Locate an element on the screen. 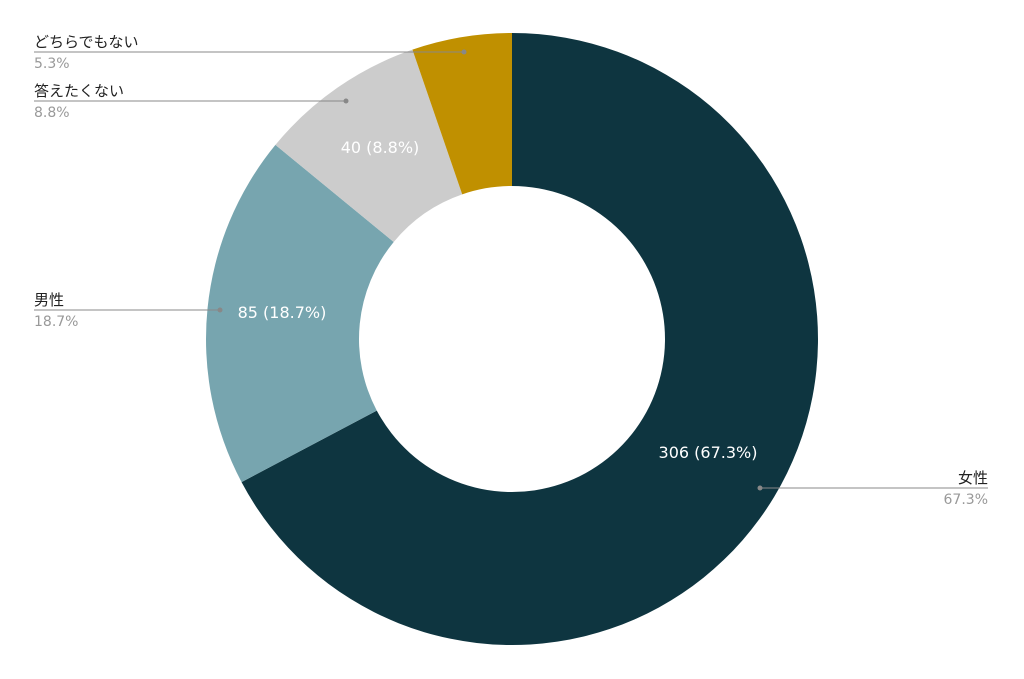 The image size is (1024, 679). category-label-1: 男性 is located at coordinates (49, 300).